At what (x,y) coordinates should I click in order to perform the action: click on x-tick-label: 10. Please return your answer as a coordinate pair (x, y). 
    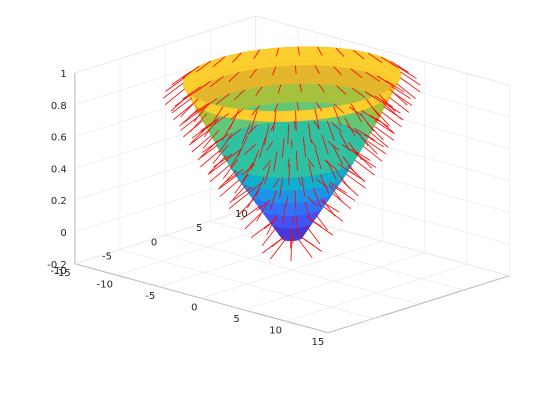
    Looking at the image, I should click on (275, 330).